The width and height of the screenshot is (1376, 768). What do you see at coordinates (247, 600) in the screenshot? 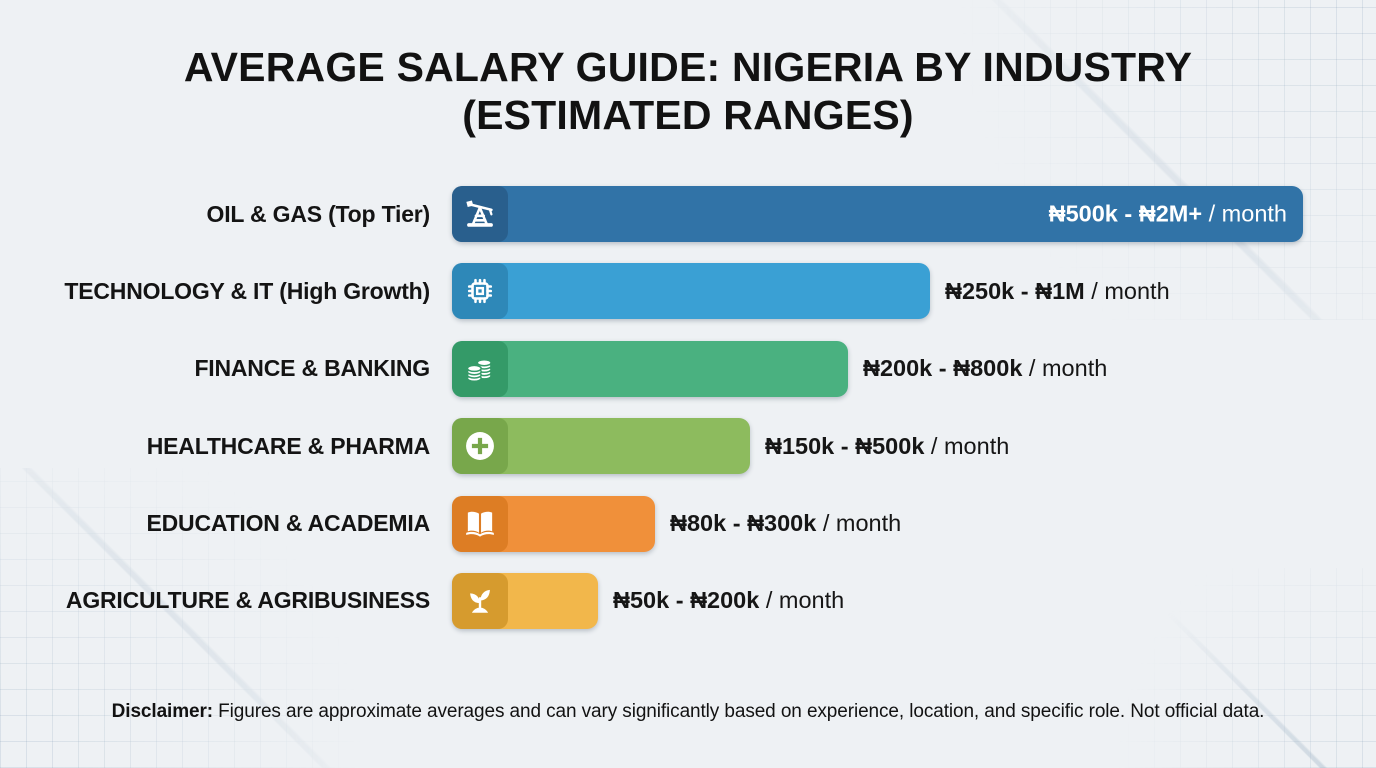
I see `category-label: AGRICULTURE & AGRIBUSINESS` at bounding box center [247, 600].